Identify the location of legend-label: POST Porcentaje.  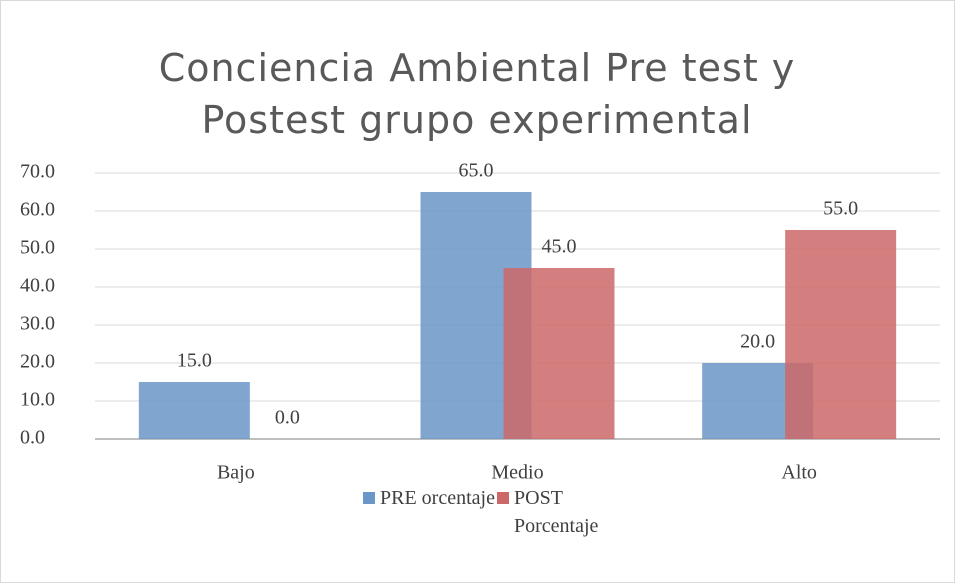
(556, 512).